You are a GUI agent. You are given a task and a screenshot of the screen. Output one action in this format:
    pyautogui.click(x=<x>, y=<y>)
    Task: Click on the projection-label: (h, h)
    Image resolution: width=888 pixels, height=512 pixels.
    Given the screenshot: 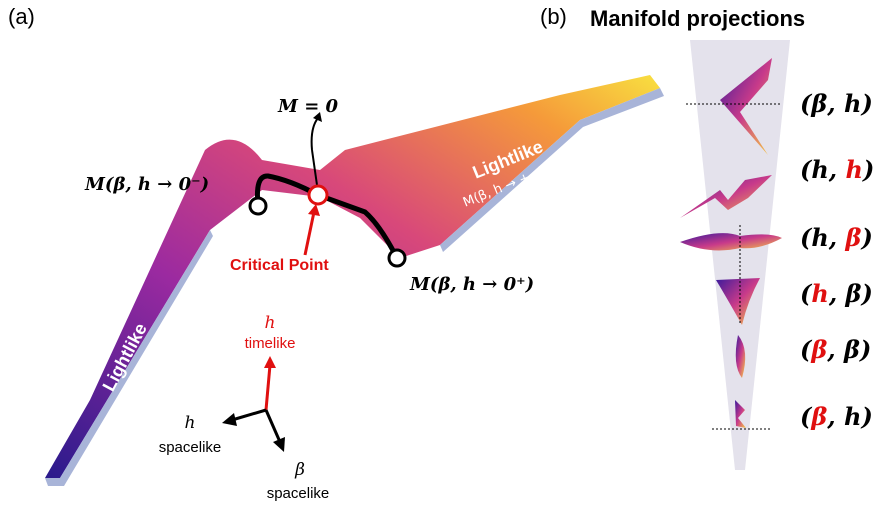 What is the action you would take?
    pyautogui.click(x=837, y=169)
    